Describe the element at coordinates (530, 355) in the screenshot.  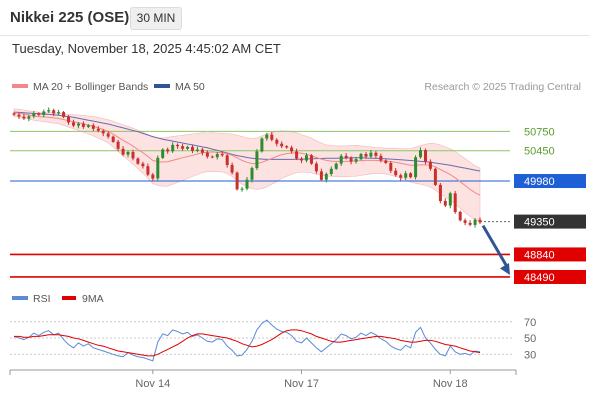
I see `rsi-tick-label-2: 30` at that location.